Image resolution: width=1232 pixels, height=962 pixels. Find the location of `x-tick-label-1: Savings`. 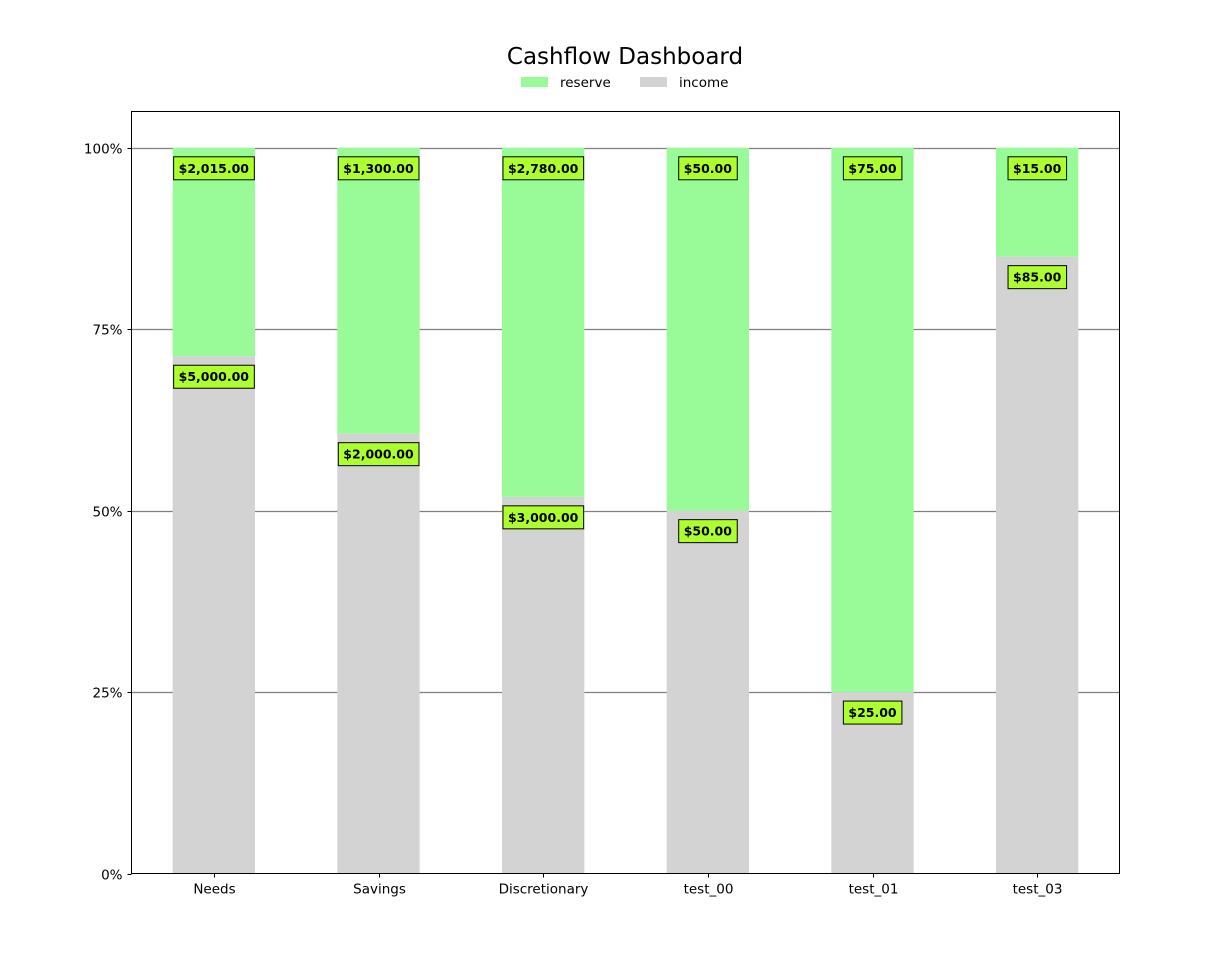

x-tick-label-1: Savings is located at coordinates (379, 890).